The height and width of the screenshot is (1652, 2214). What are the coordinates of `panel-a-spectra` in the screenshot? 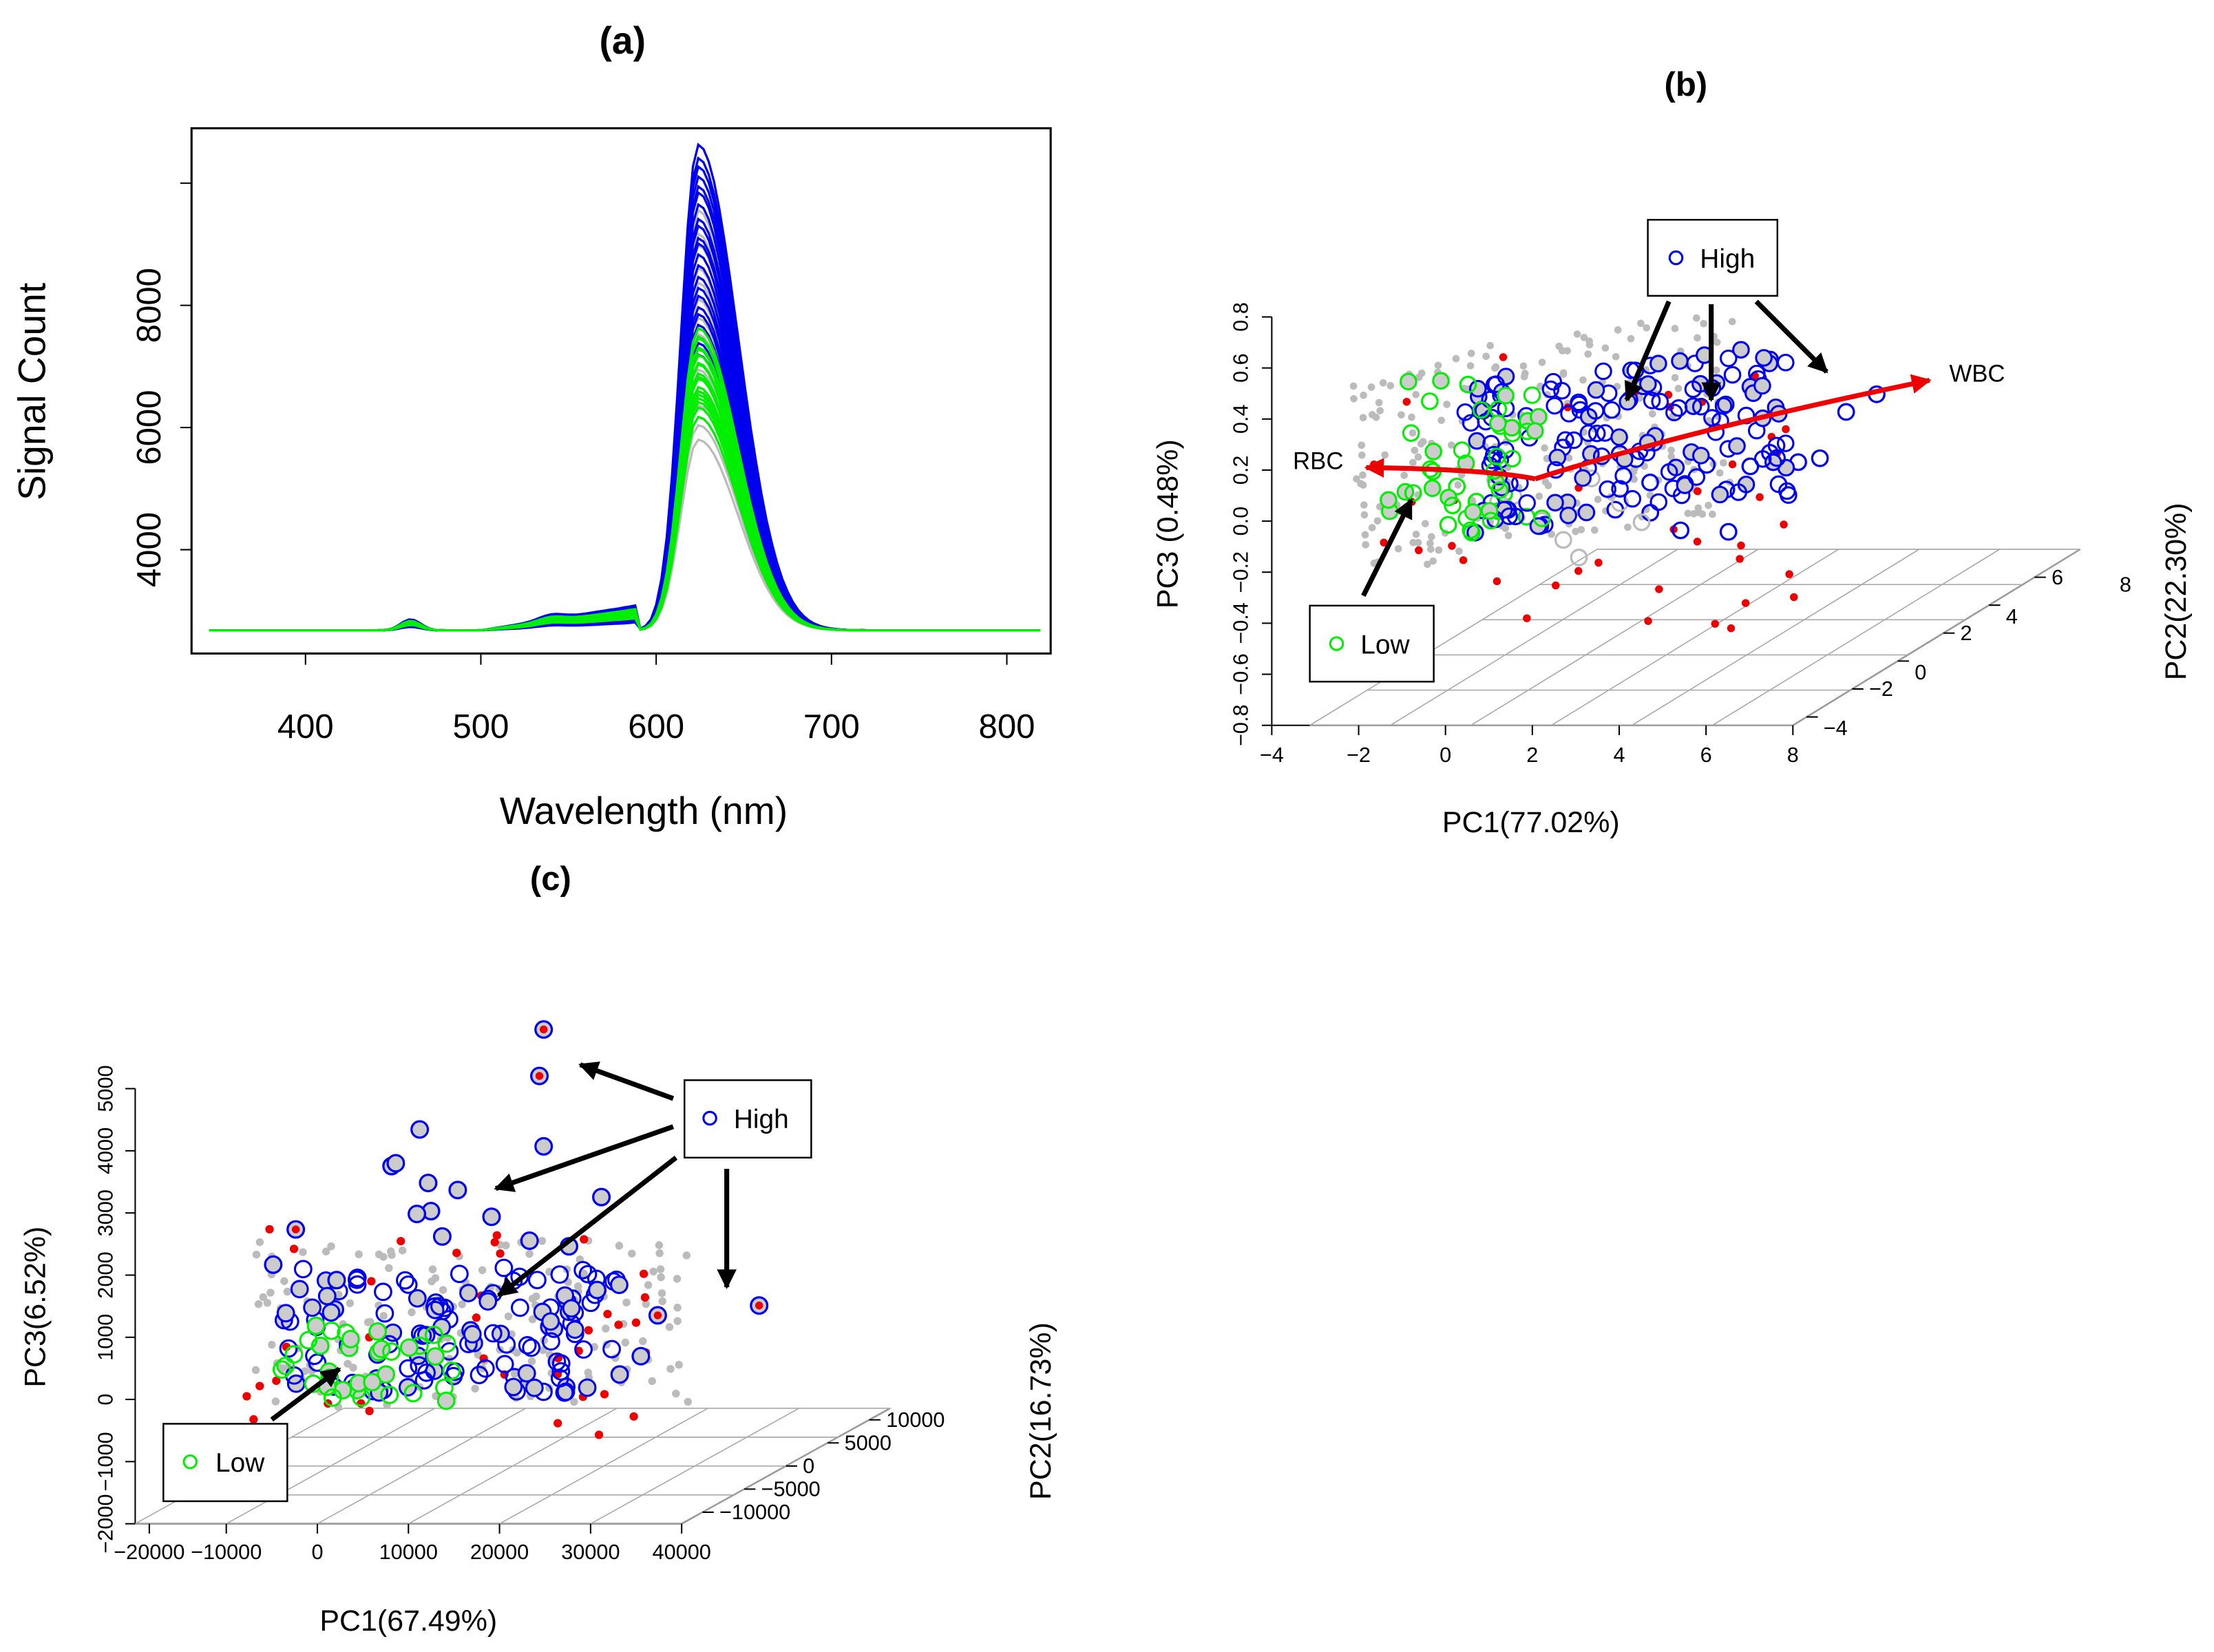 It's located at (624, 387).